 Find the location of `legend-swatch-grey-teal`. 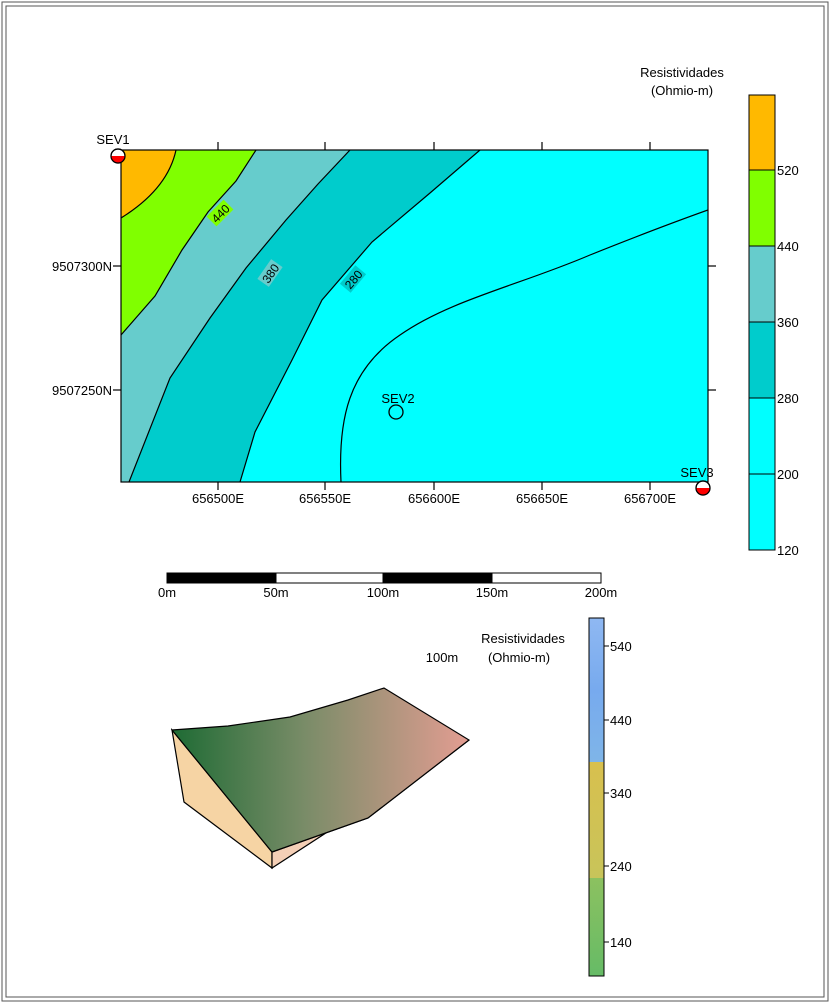

legend-swatch-grey-teal is located at coordinates (762, 284).